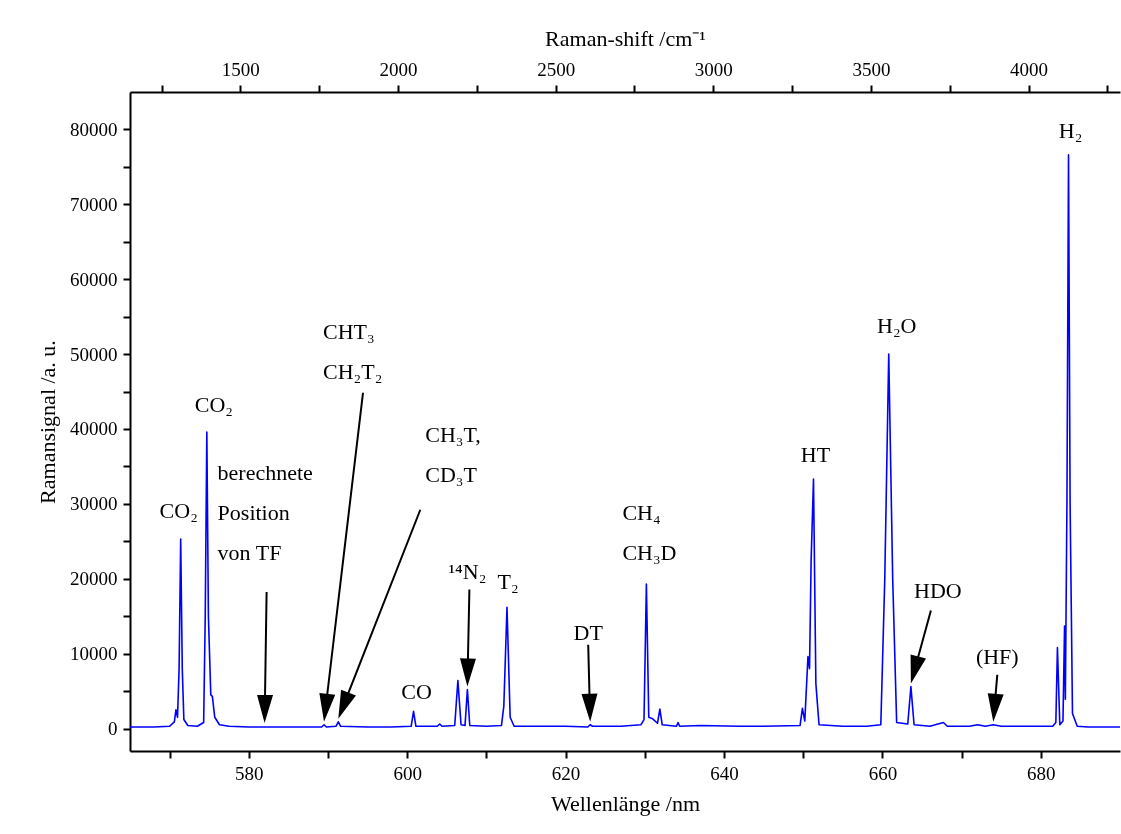  Describe the element at coordinates (94, 504) in the screenshot. I see `y-tick-label: 30000` at that location.